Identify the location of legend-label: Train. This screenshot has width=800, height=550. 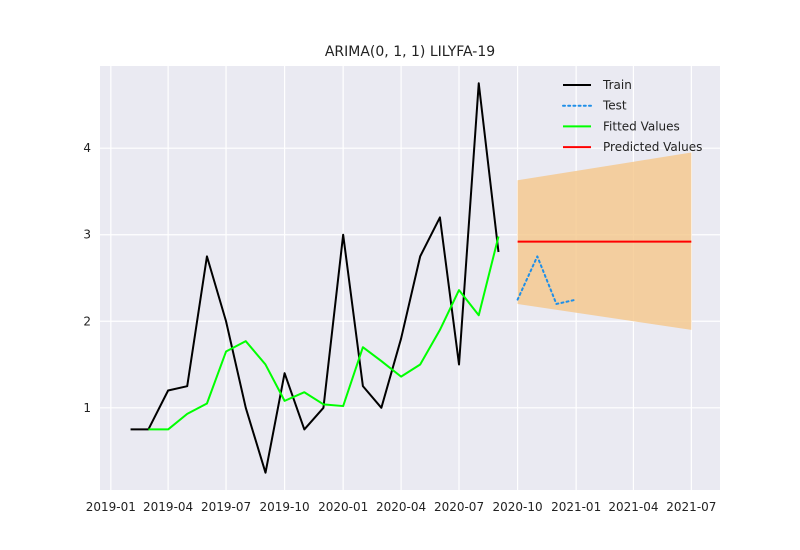
(617, 85).